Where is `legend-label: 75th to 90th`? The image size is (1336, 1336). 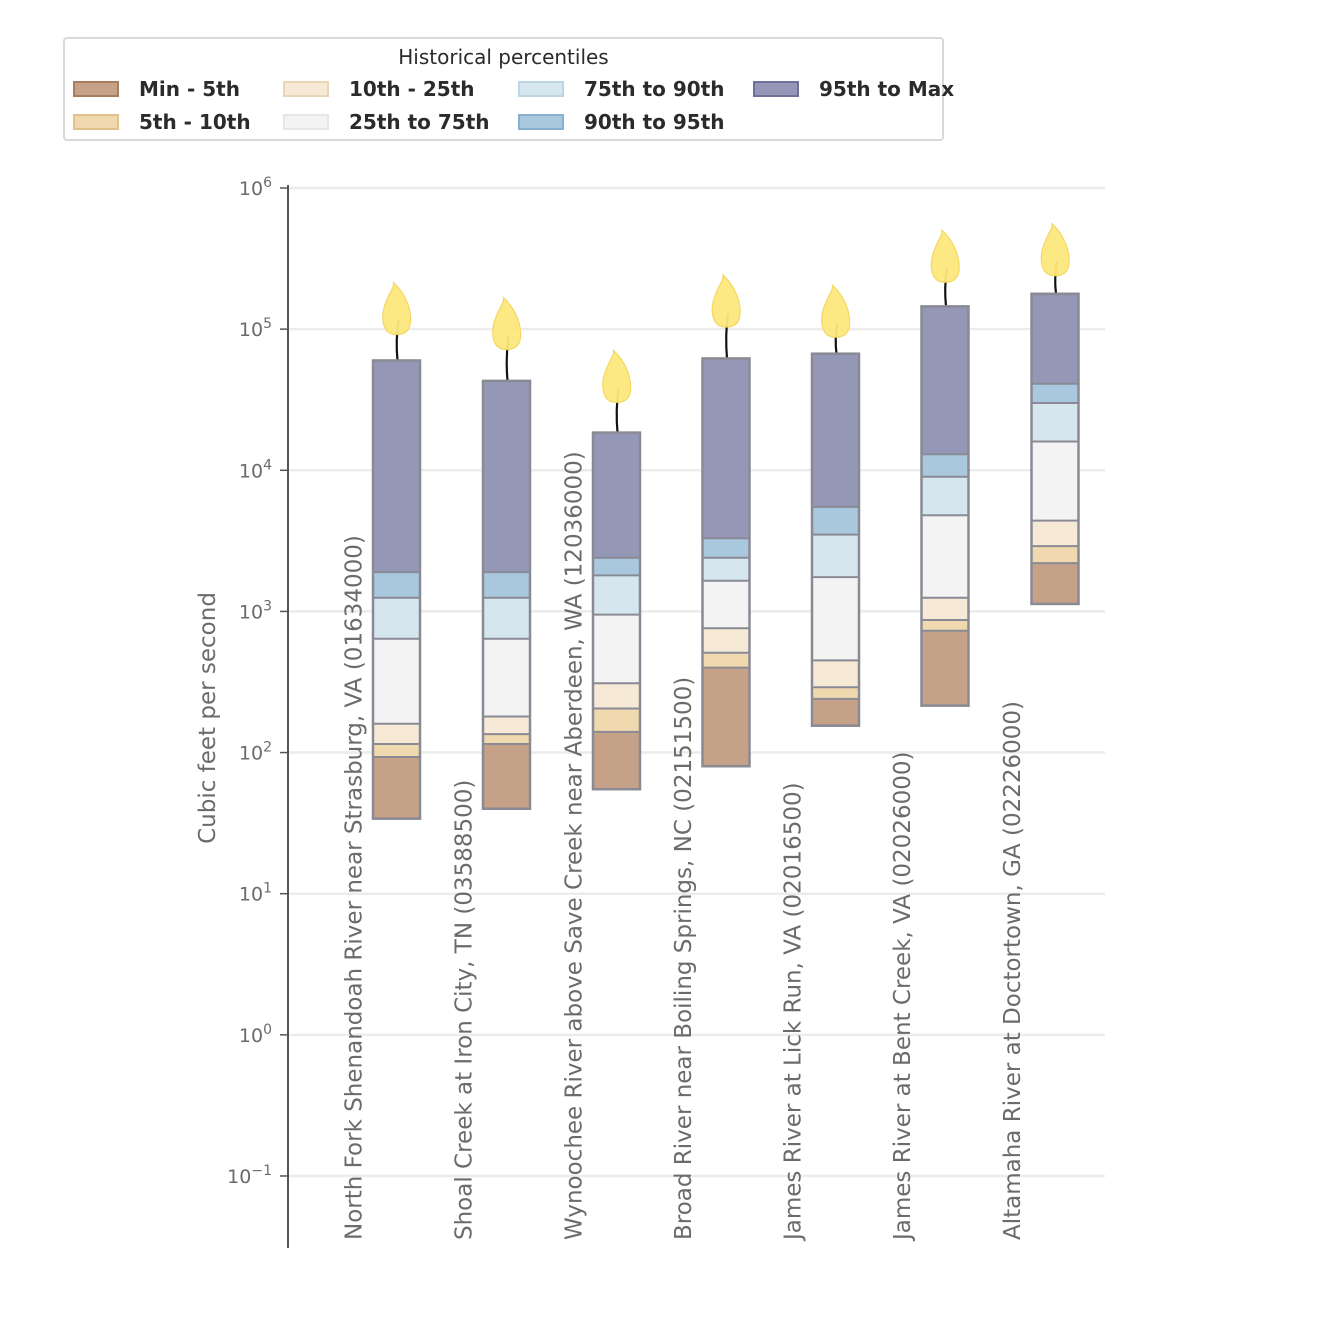
legend-label: 75th to 90th is located at coordinates (654, 89).